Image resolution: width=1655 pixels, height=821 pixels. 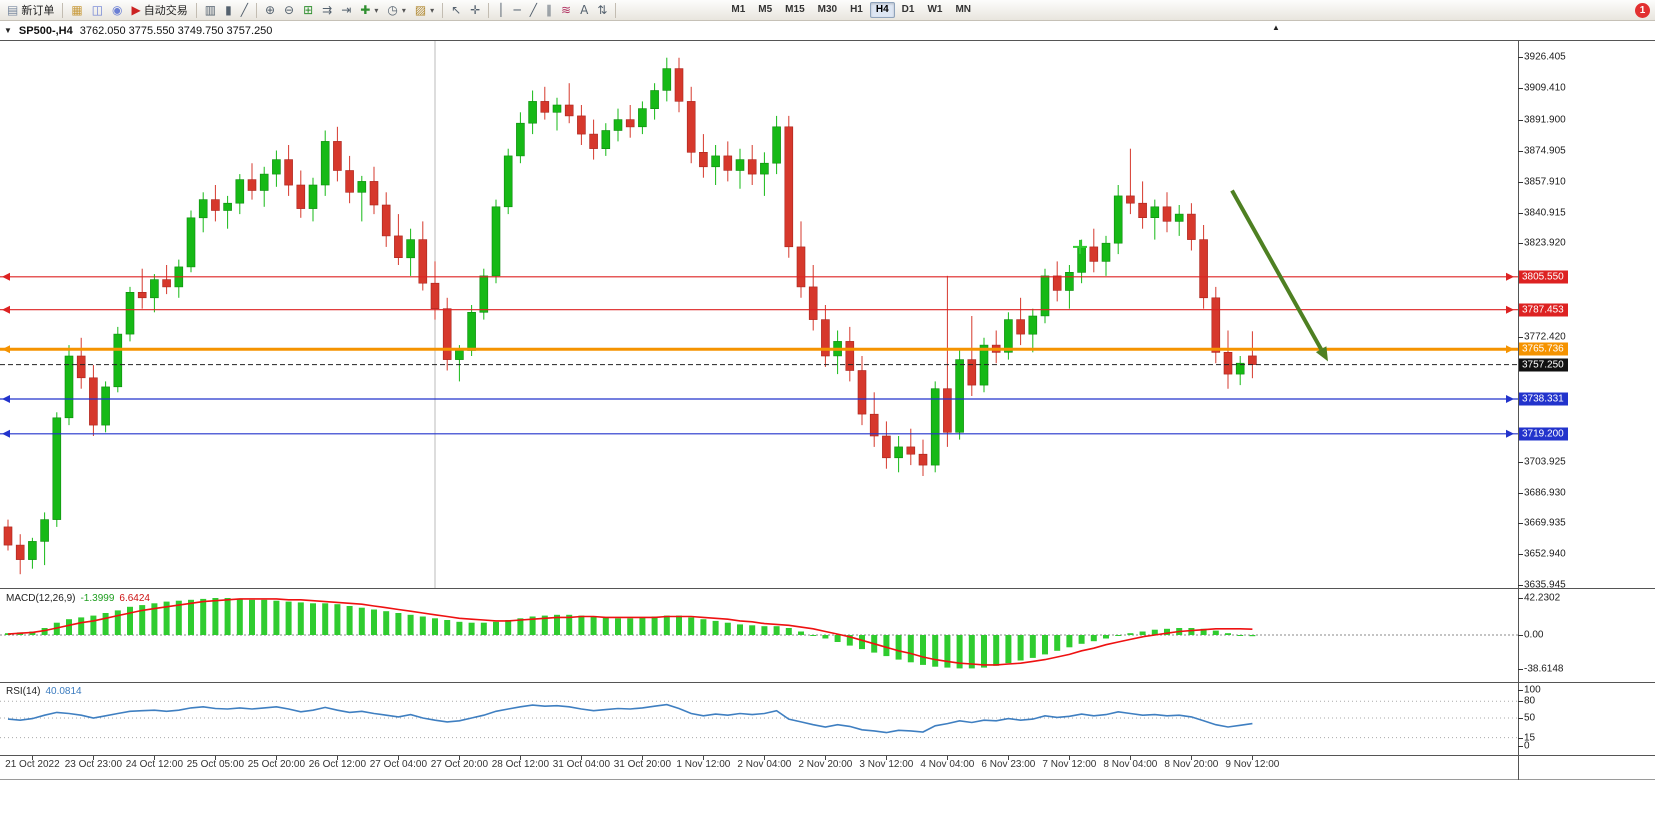 What do you see at coordinates (176, 30) in the screenshot?
I see `chart-ohlc-values: 3762.050 3775.550 3749.750 3757.250` at bounding box center [176, 30].